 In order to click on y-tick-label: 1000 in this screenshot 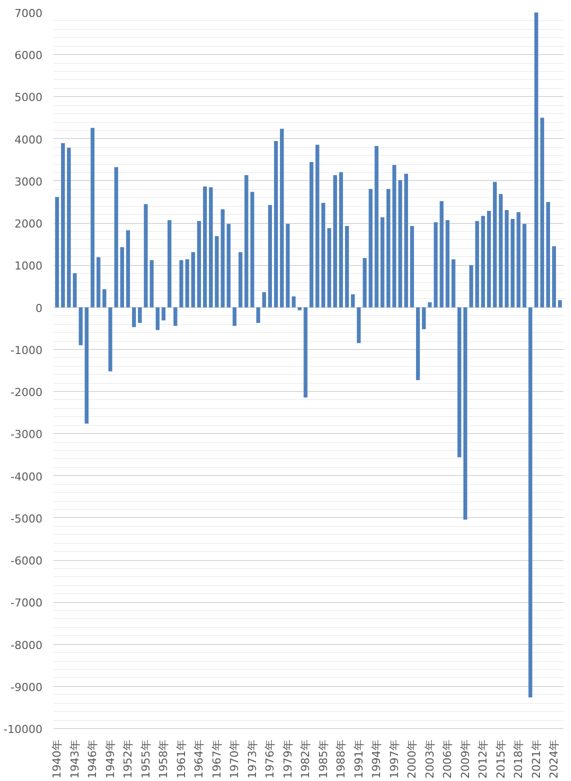, I will do `click(28, 266)`.